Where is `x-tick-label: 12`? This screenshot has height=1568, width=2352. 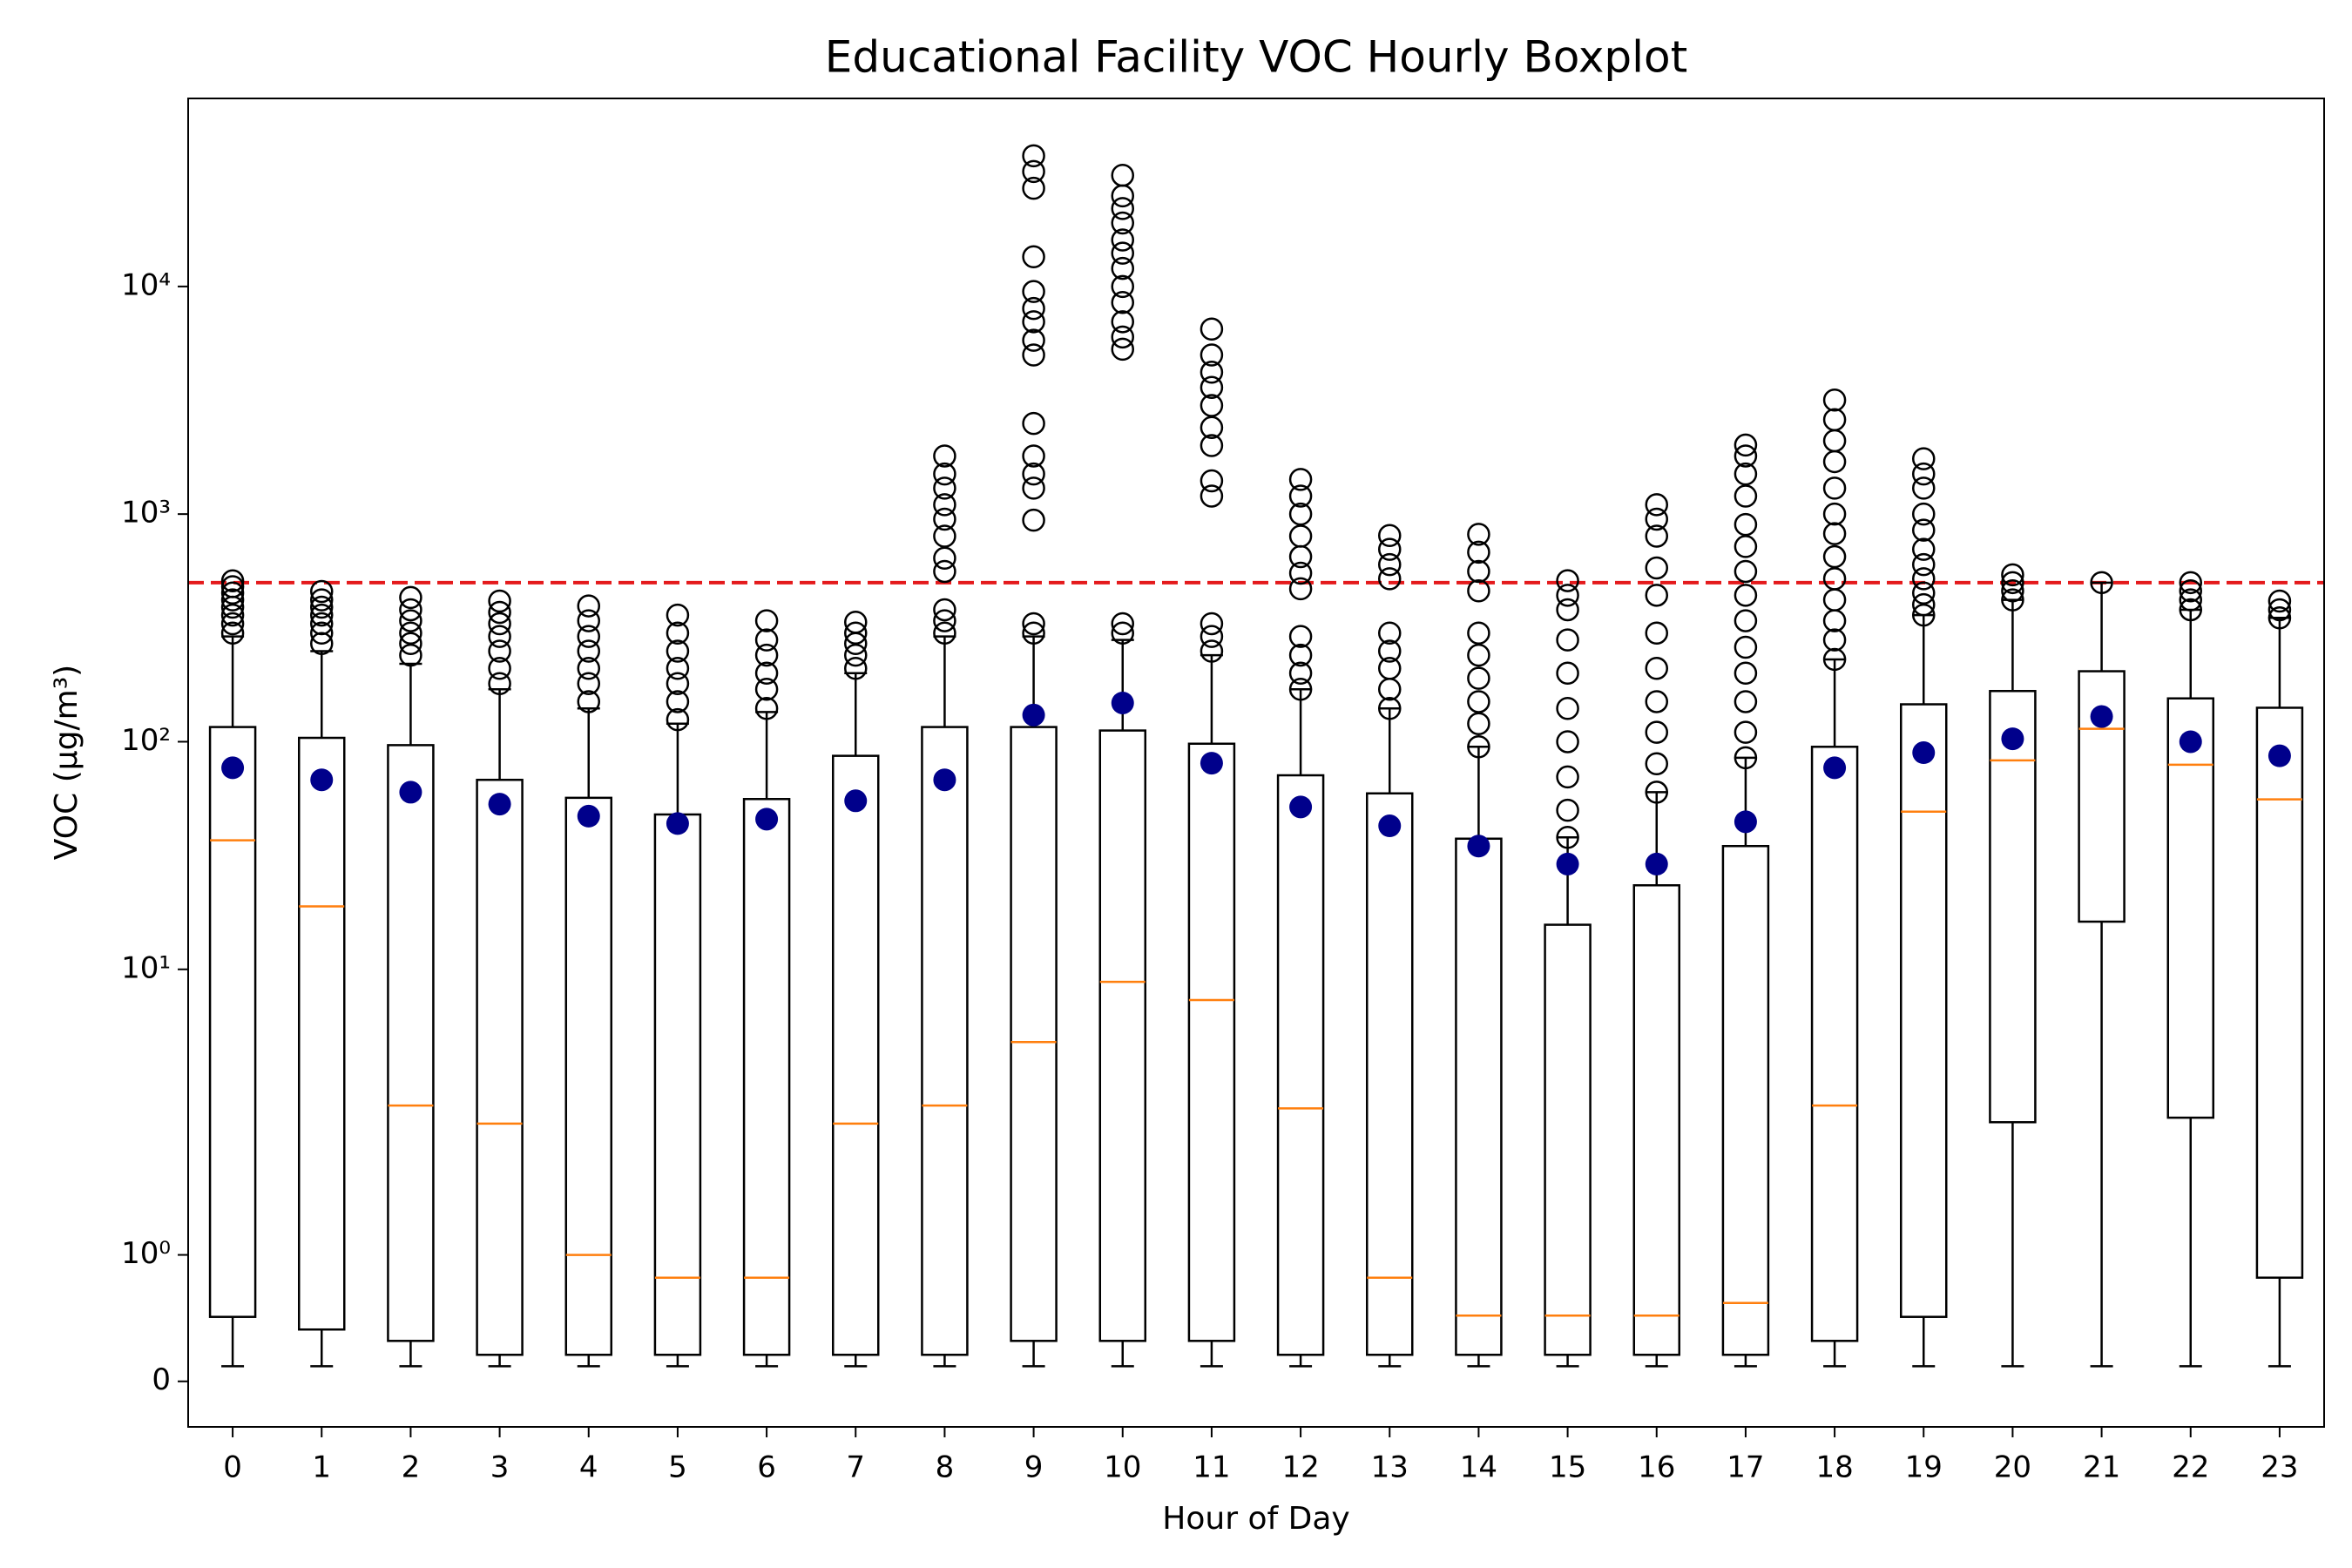
x-tick-label: 12 is located at coordinates (1300, 1467).